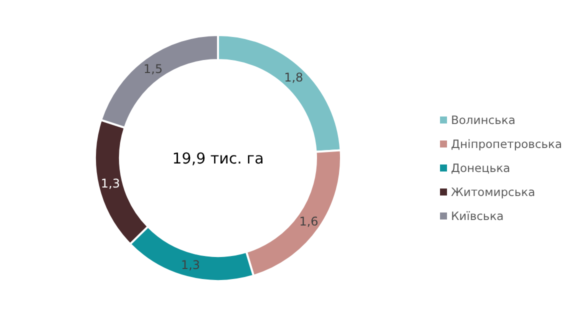 Image resolution: width=576 pixels, height=336 pixels. What do you see at coordinates (480, 168) in the screenshot?
I see `legend-label: Донецька` at bounding box center [480, 168].